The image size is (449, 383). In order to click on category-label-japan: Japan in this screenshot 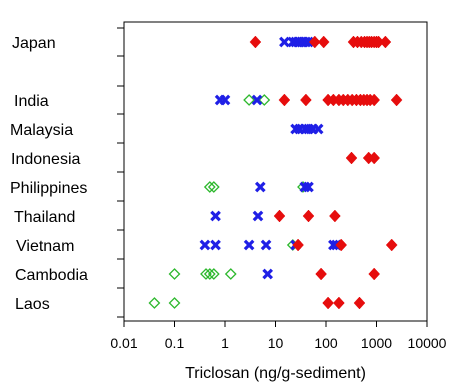, I will do `click(34, 43)`.